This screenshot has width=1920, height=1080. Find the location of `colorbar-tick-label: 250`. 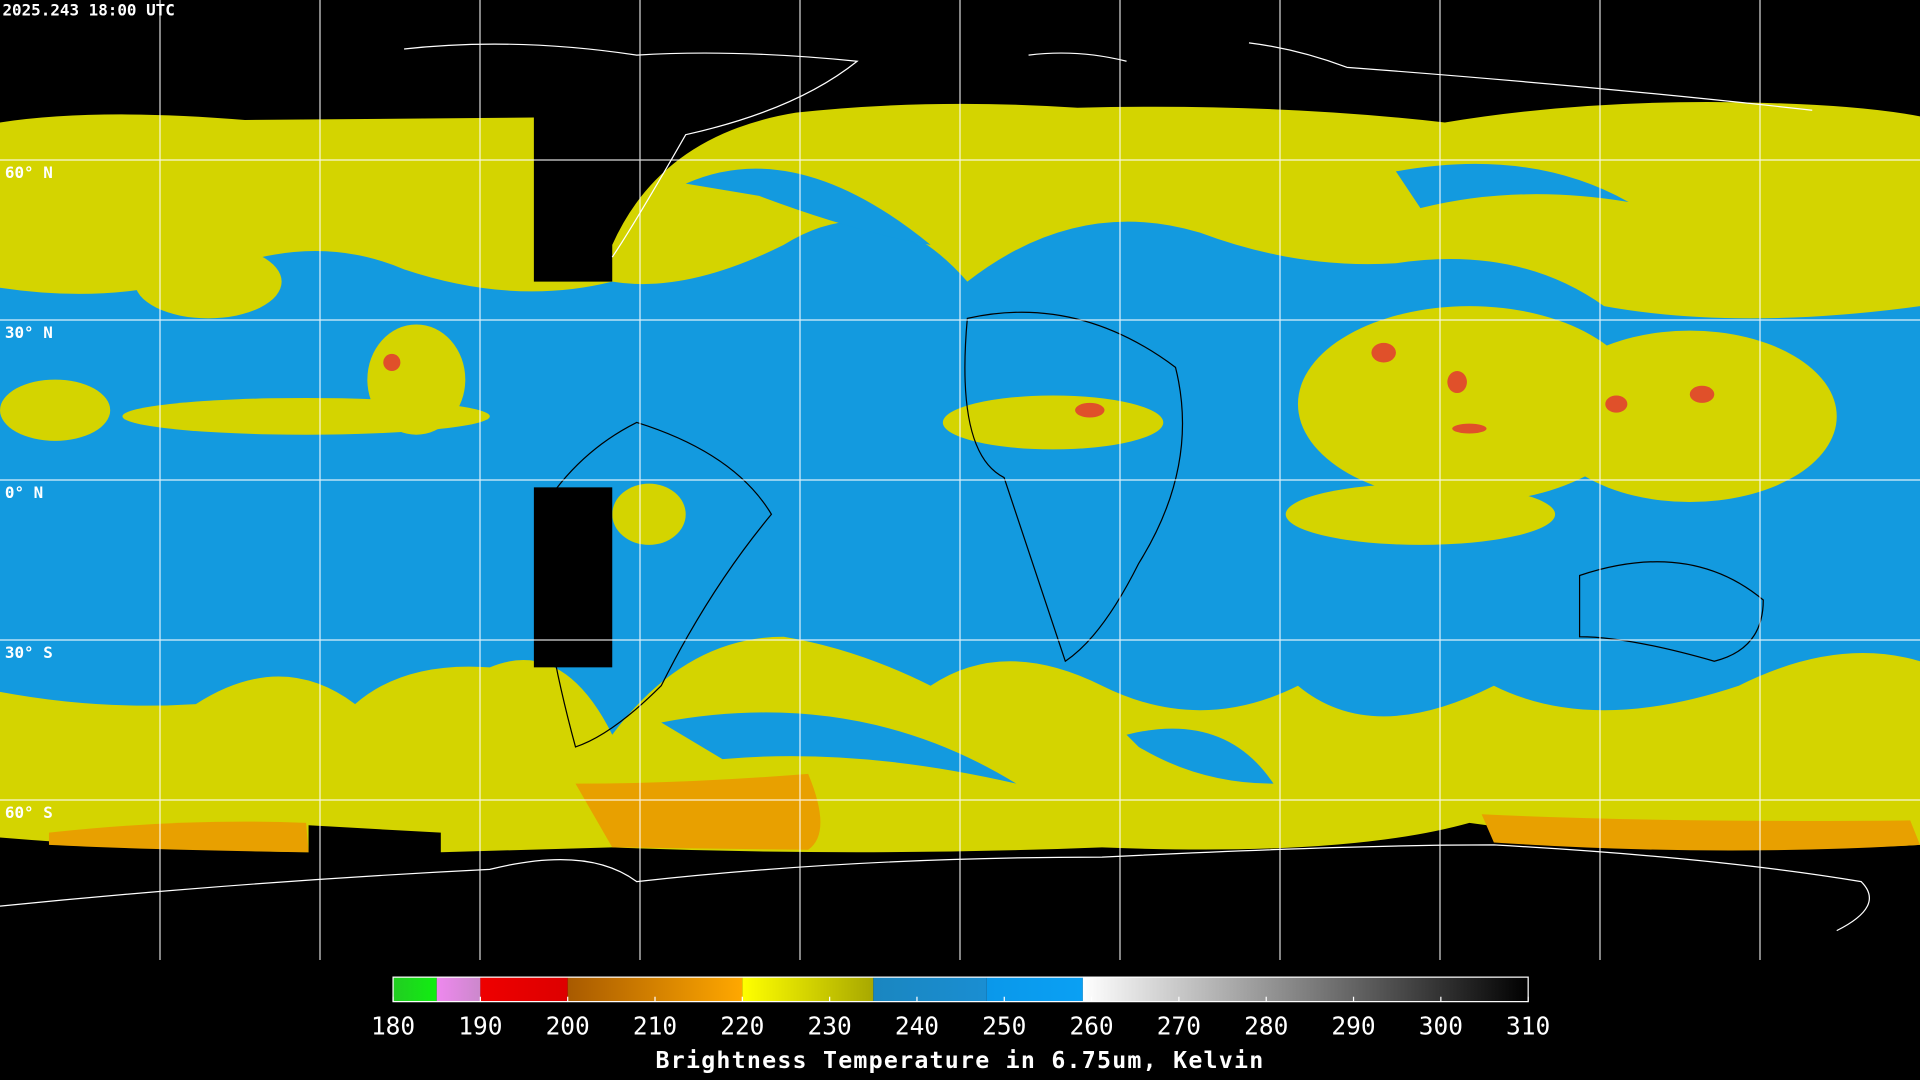

colorbar-tick-label: 250 is located at coordinates (1004, 1025).